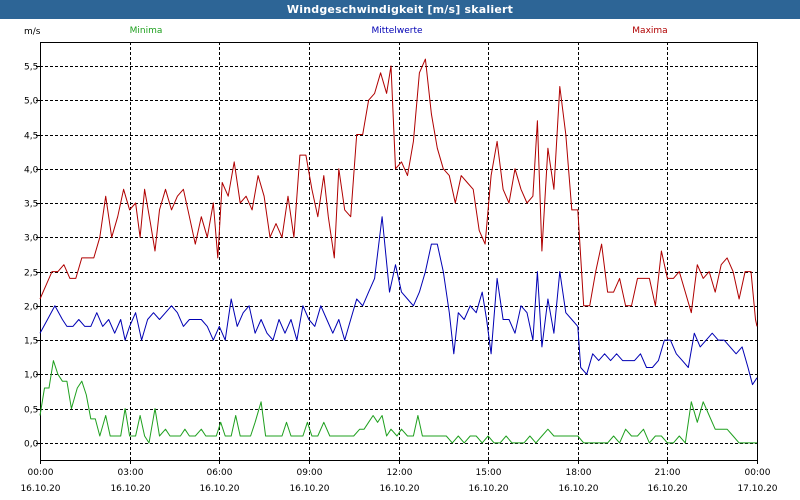  I want to click on y-tick-label: 4,0, so click(31, 171).